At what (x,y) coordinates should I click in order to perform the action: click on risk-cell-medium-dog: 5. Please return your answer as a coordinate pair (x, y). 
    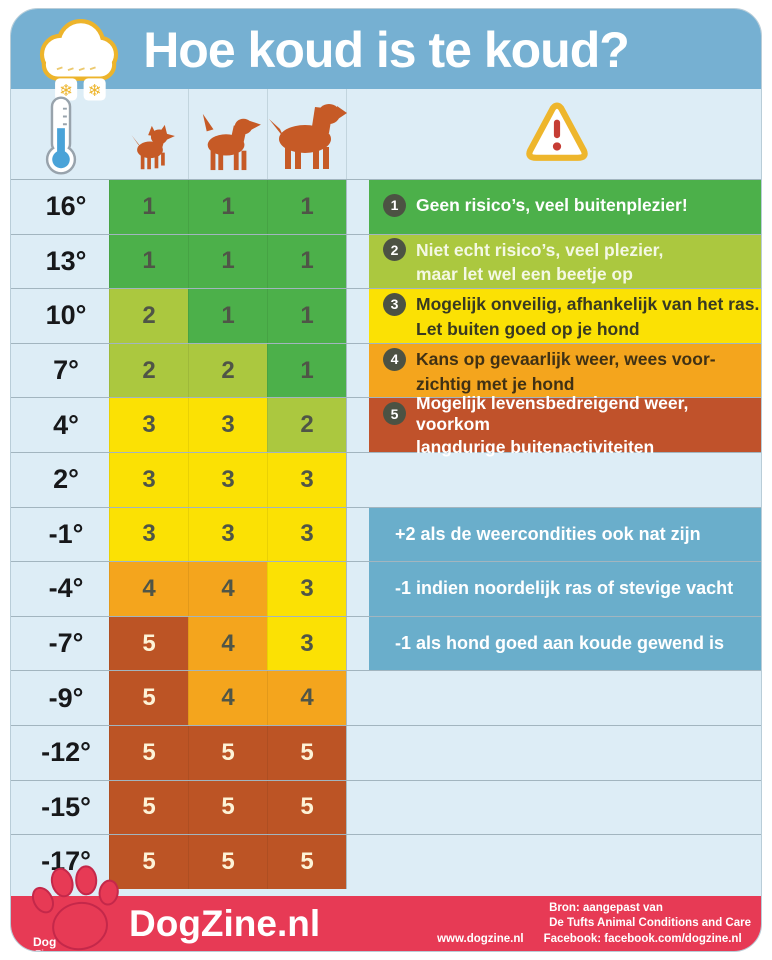
    Looking at the image, I should click on (227, 807).